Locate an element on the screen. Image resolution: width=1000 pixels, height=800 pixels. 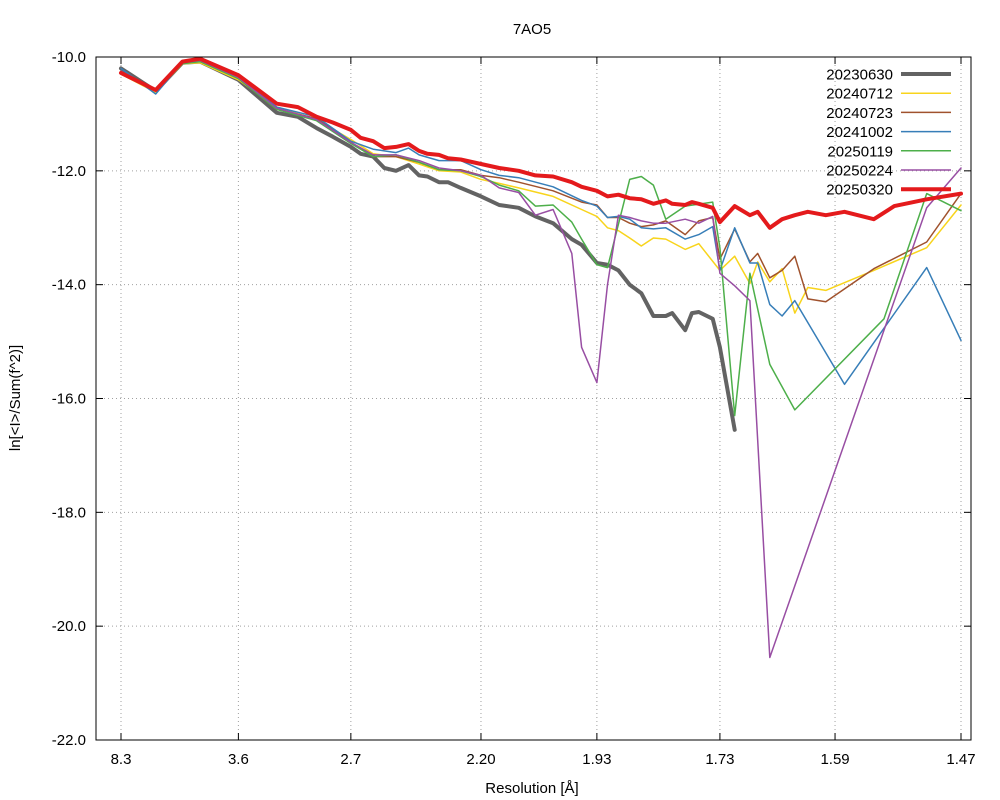
x-tick-label: 2.20 is located at coordinates (480, 759).